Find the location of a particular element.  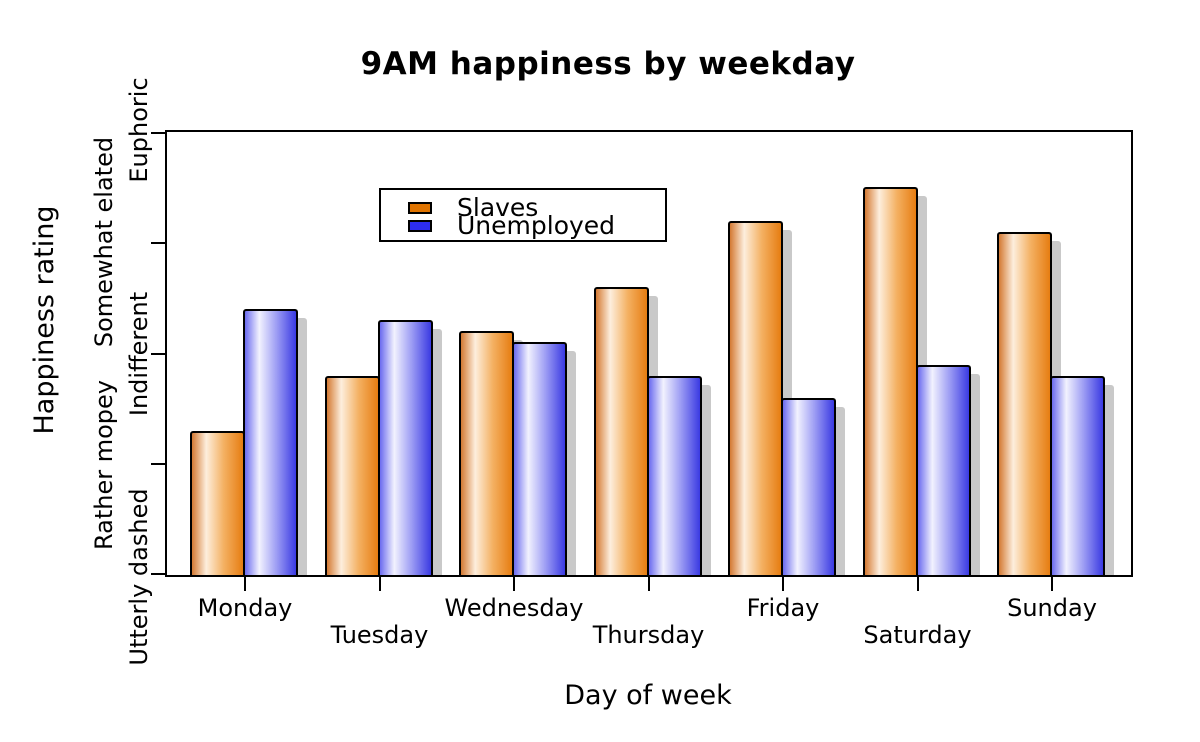

bar-unemployed-thursday is located at coordinates (674, 475).